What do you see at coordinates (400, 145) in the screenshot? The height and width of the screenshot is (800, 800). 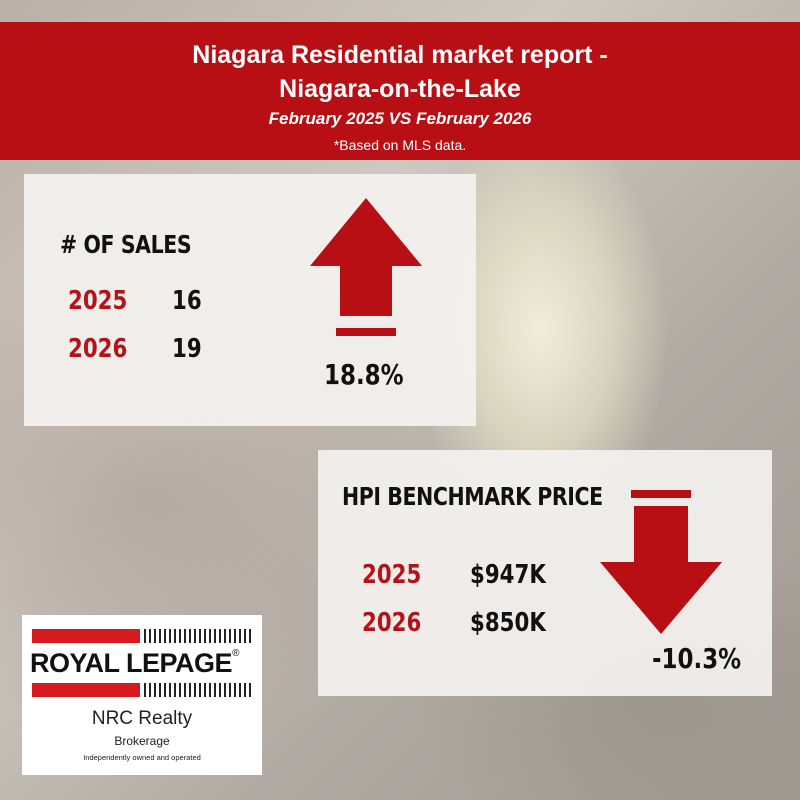 I see `data-source-note: *Based on MLS data.` at bounding box center [400, 145].